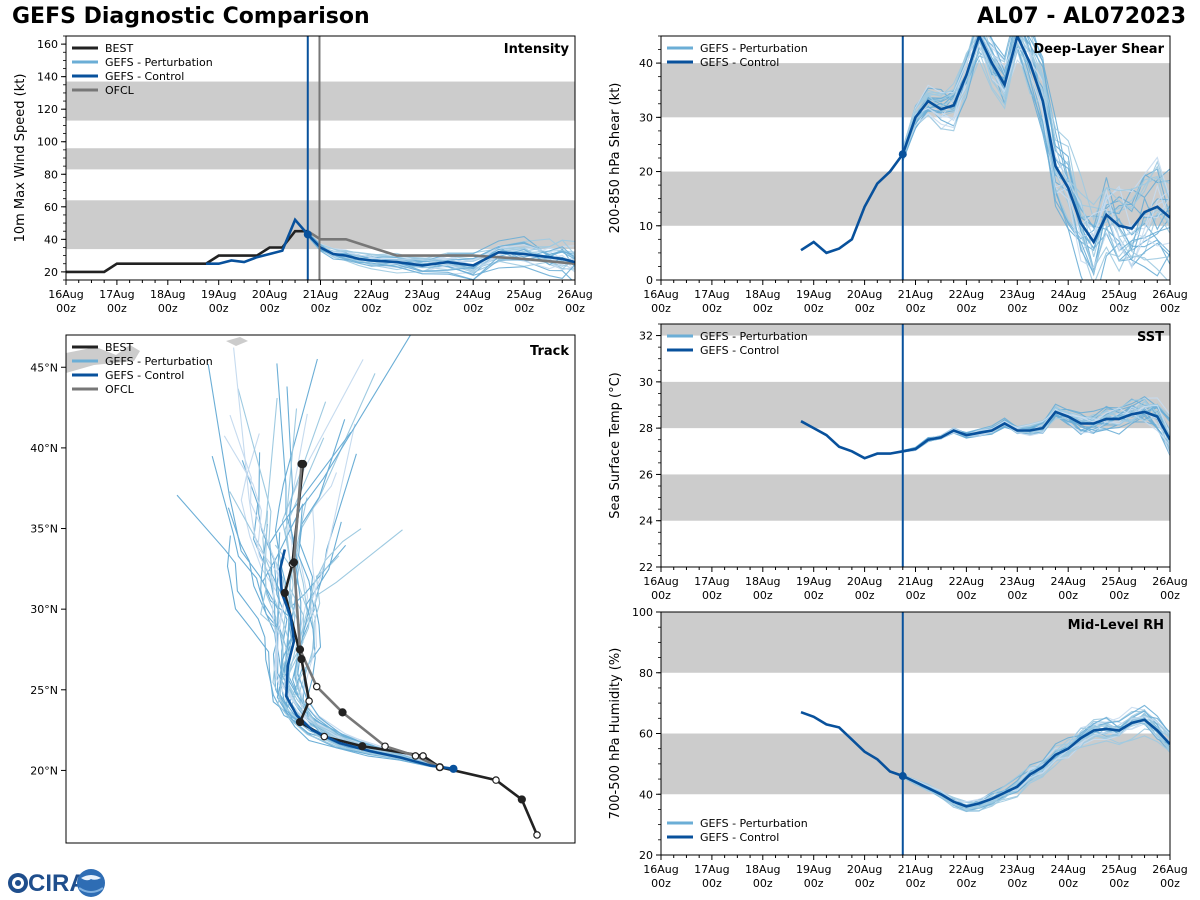 The width and height of the screenshot is (1200, 900). What do you see at coordinates (915, 422) in the screenshot?
I see `sst-plot-area` at bounding box center [915, 422].